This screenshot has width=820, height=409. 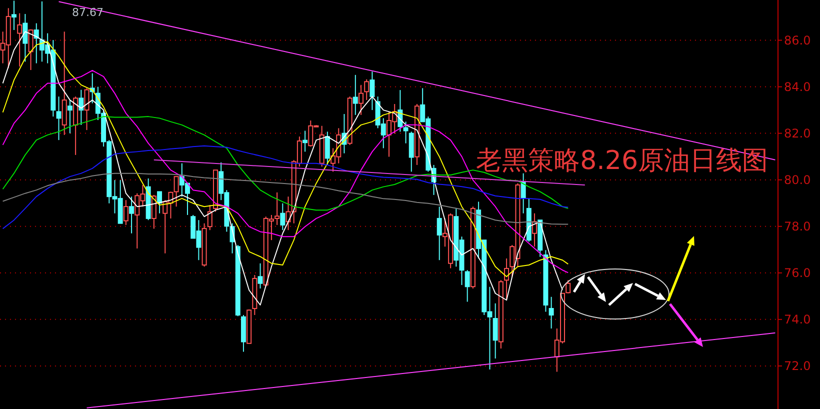 What do you see at coordinates (797, 133) in the screenshot?
I see `y-tick-label: 82.0` at bounding box center [797, 133].